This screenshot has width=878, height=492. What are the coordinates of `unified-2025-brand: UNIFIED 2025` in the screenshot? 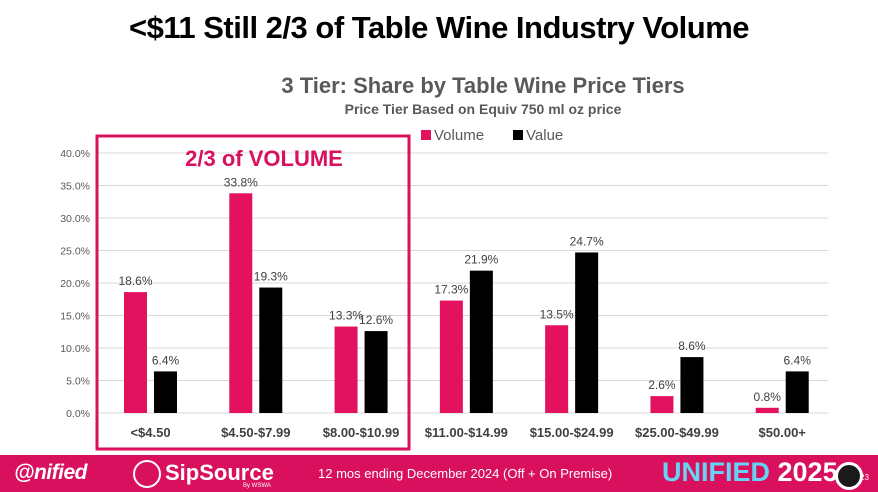 It's located at (750, 472).